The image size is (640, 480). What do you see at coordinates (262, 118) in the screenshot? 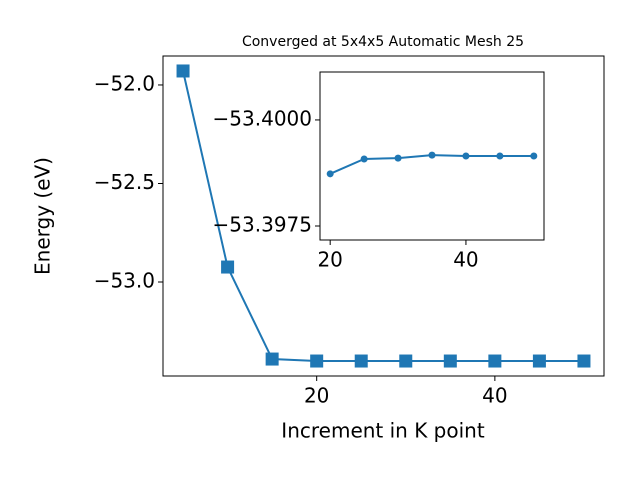
I see `y-tick-label: −53.4000` at bounding box center [262, 118].